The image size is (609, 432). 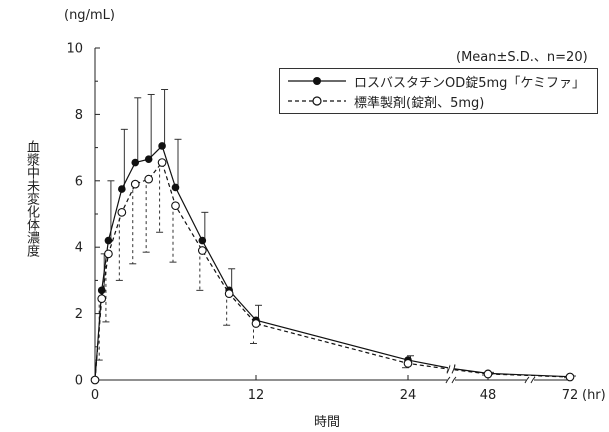 What do you see at coordinates (470, 83) in the screenshot?
I see `legend-label-test: ロスバスタチンOD錠5mg「ケミファ」` at bounding box center [470, 83].